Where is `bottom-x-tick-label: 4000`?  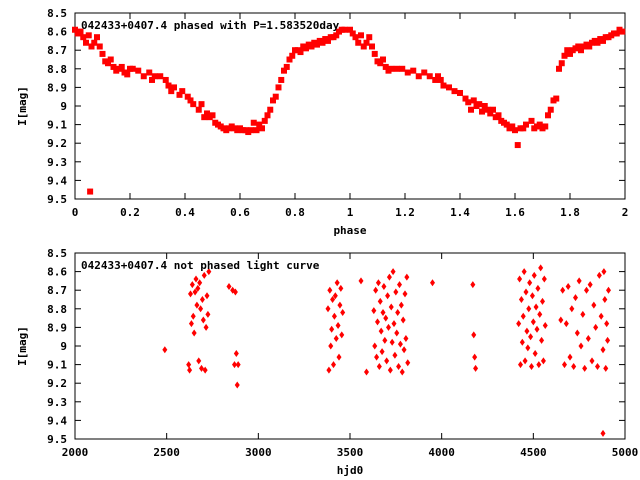 bottom-x-tick-label: 4000 is located at coordinates (441, 452).